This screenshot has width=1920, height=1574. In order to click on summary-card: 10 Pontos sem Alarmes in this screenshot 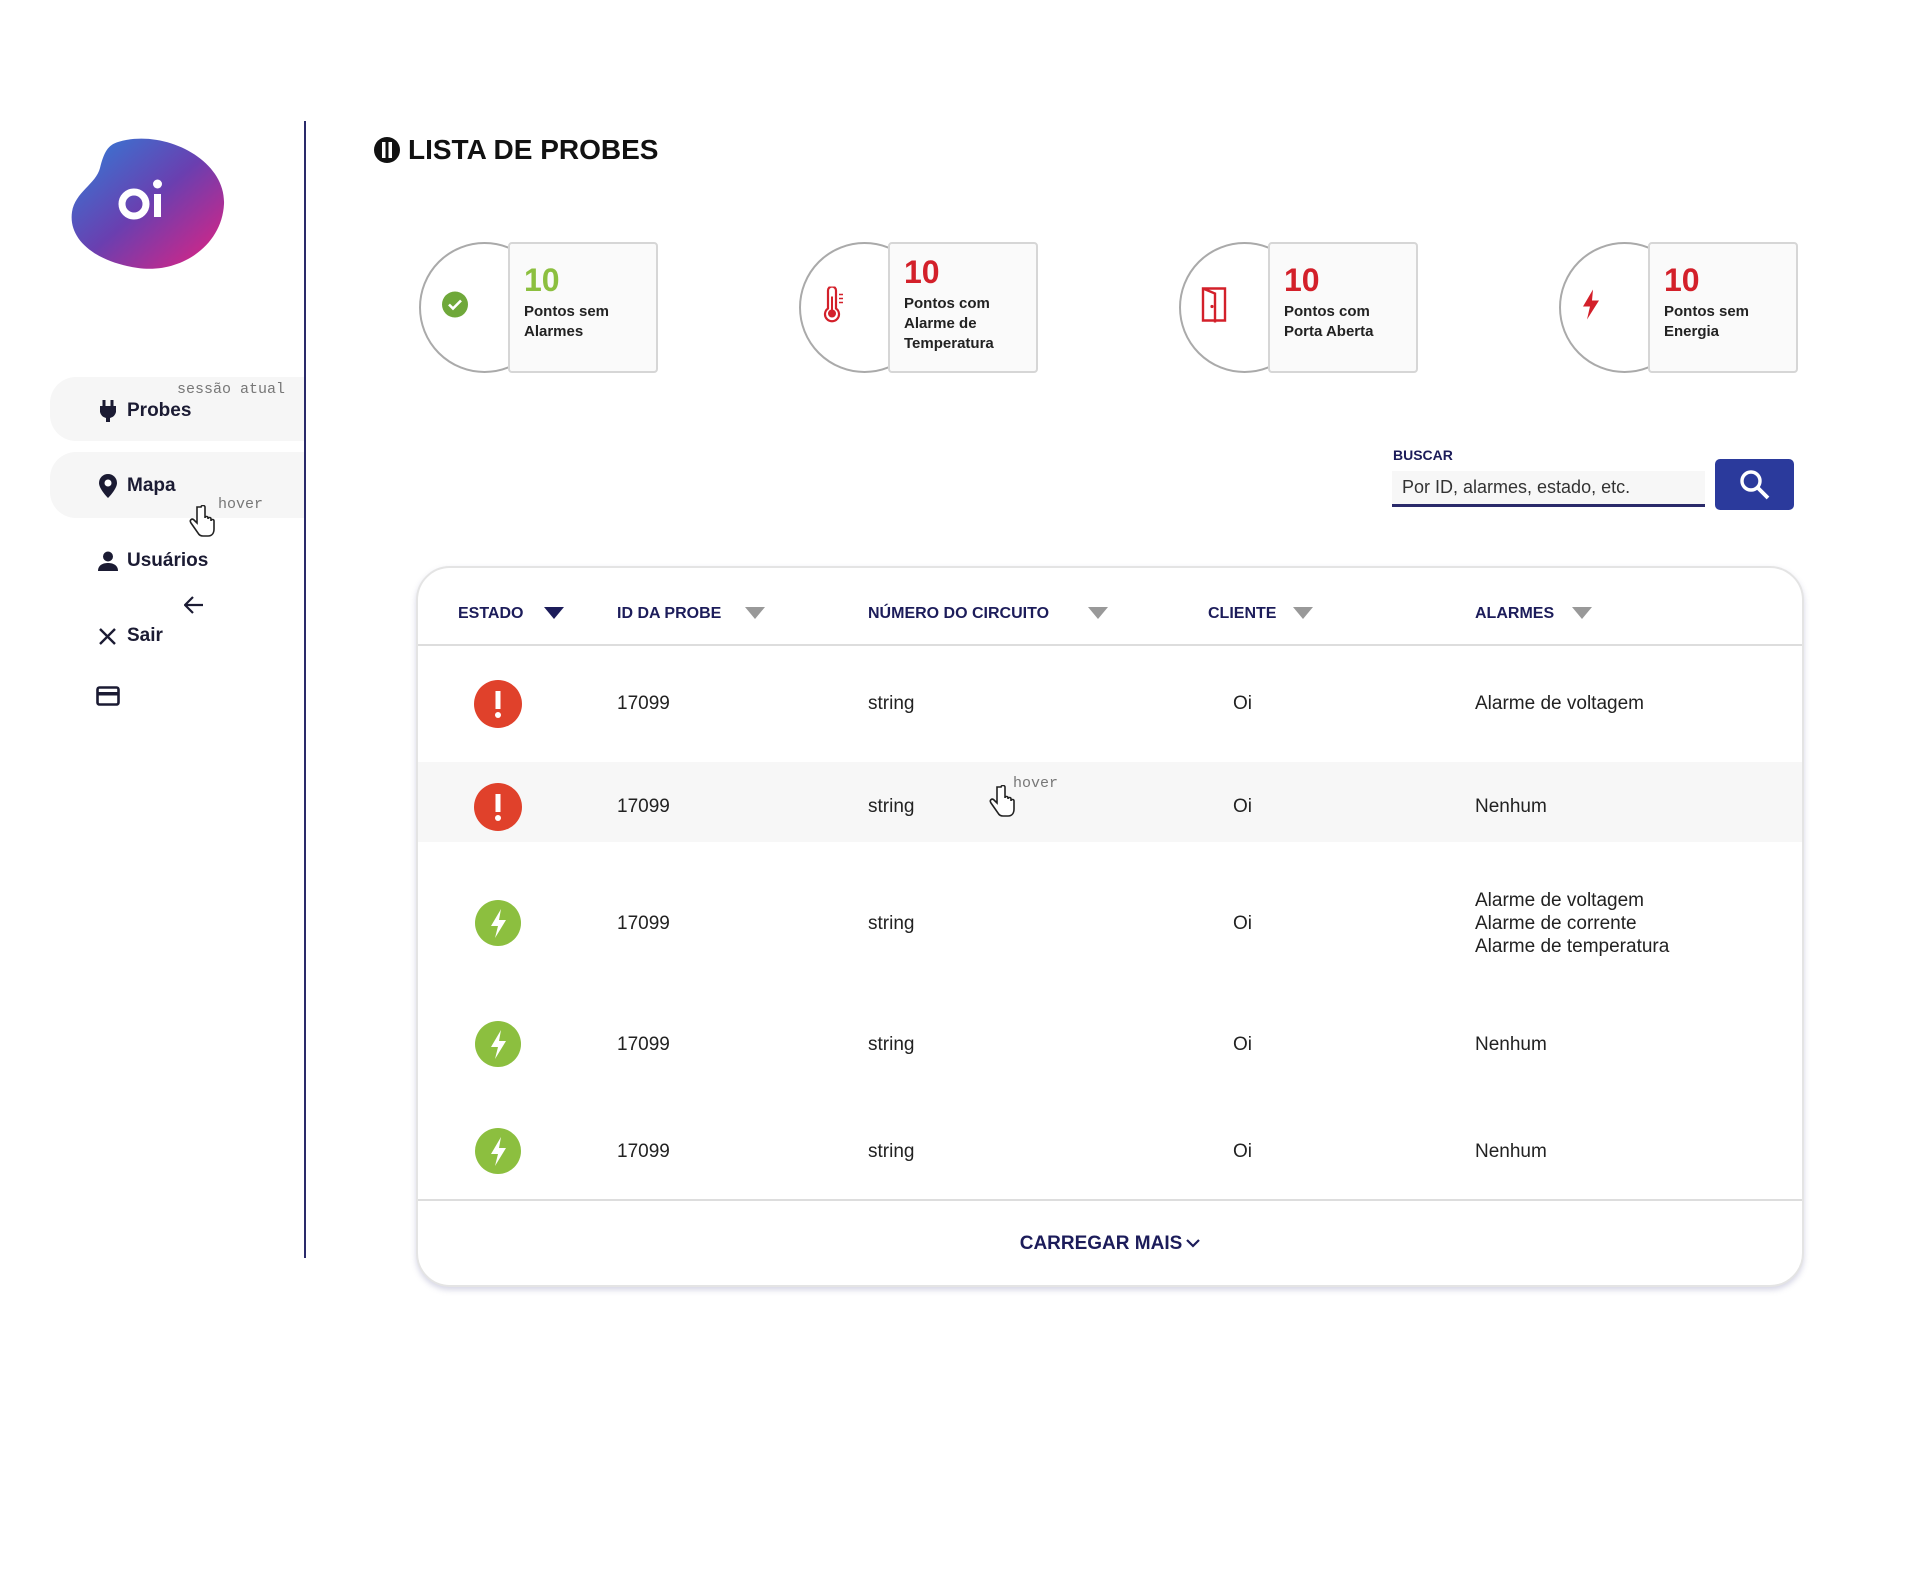, I will do `click(583, 307)`.